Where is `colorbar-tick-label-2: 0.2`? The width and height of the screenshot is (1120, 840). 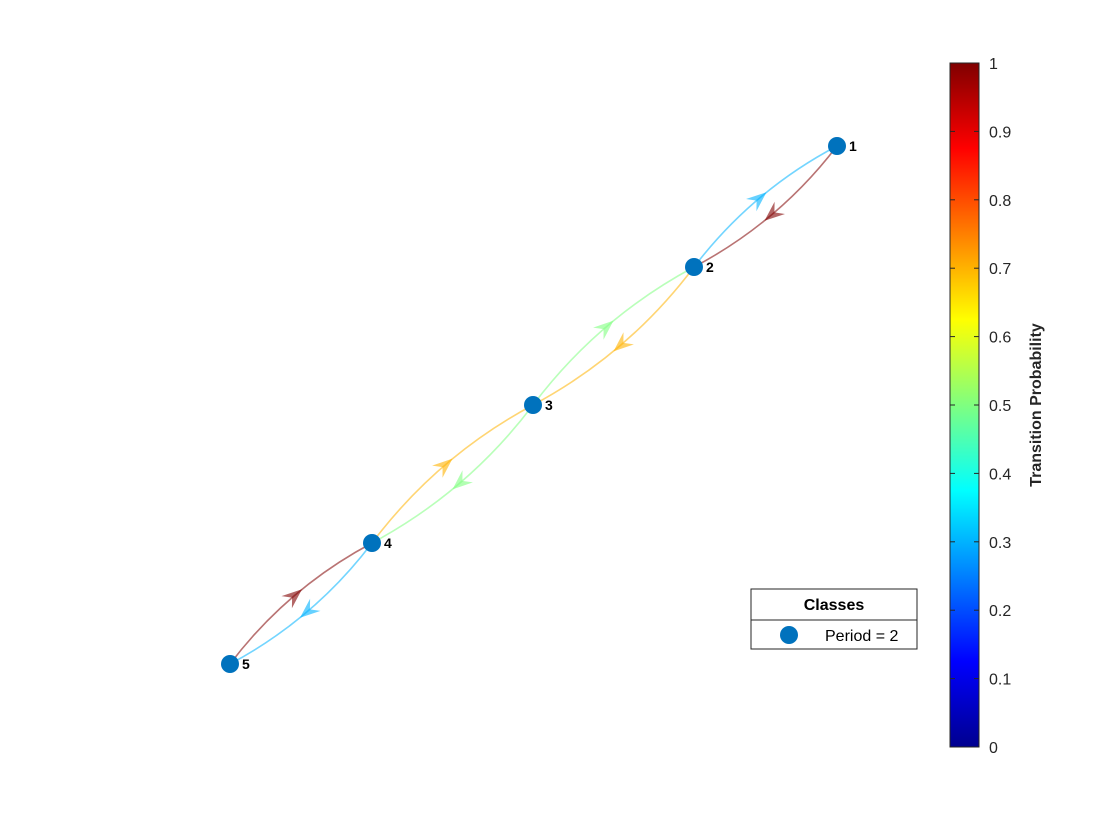 colorbar-tick-label-2: 0.2 is located at coordinates (1000, 611).